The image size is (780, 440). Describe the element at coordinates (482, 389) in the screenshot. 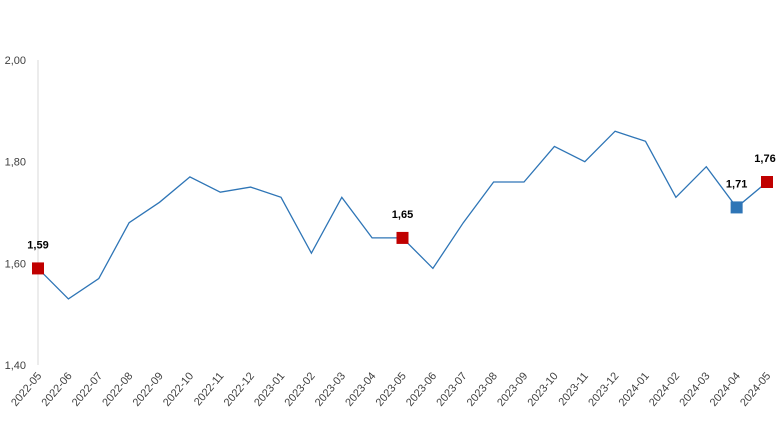

I see `x-tick-label: 2023-08` at that location.